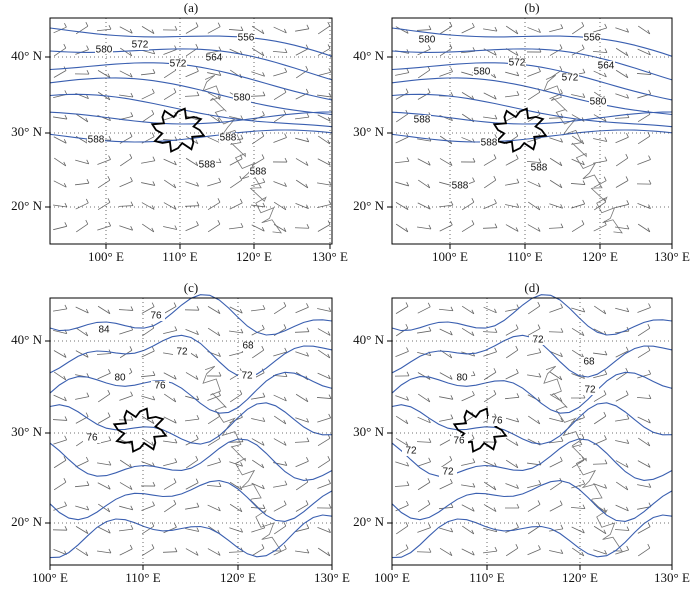 The image size is (700, 592). I want to click on coastline, so click(583, 458).